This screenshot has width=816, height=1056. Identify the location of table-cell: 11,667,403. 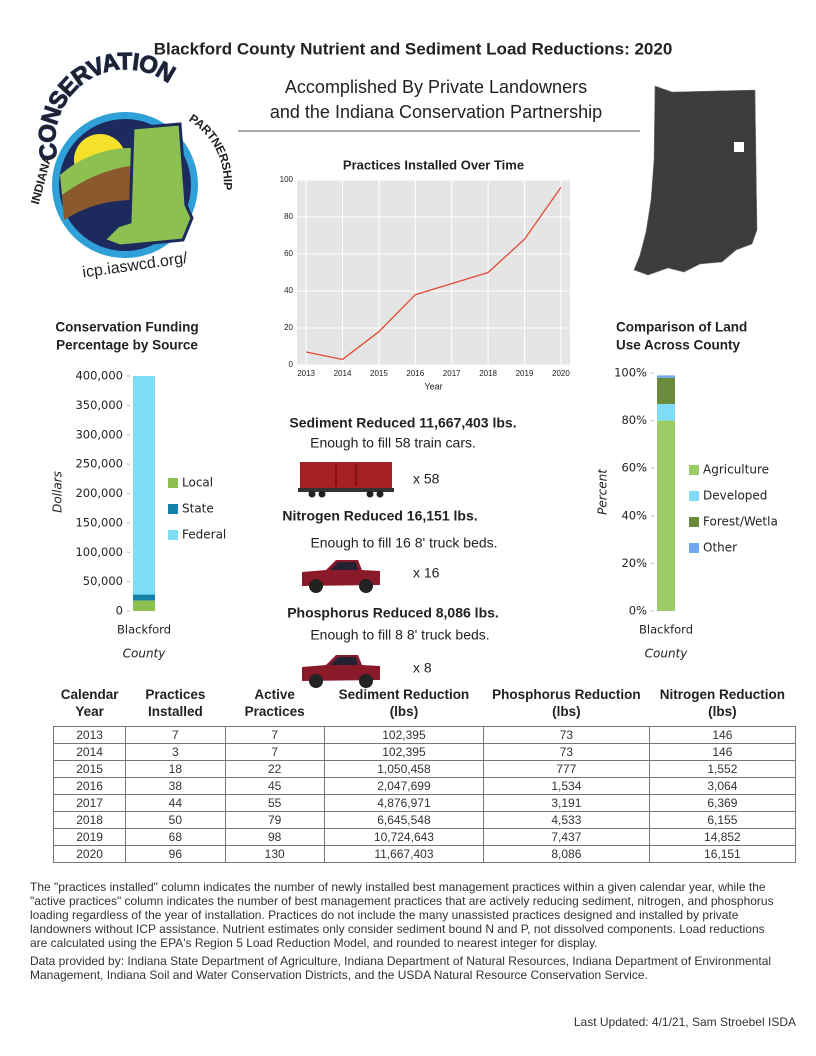
(404, 854).